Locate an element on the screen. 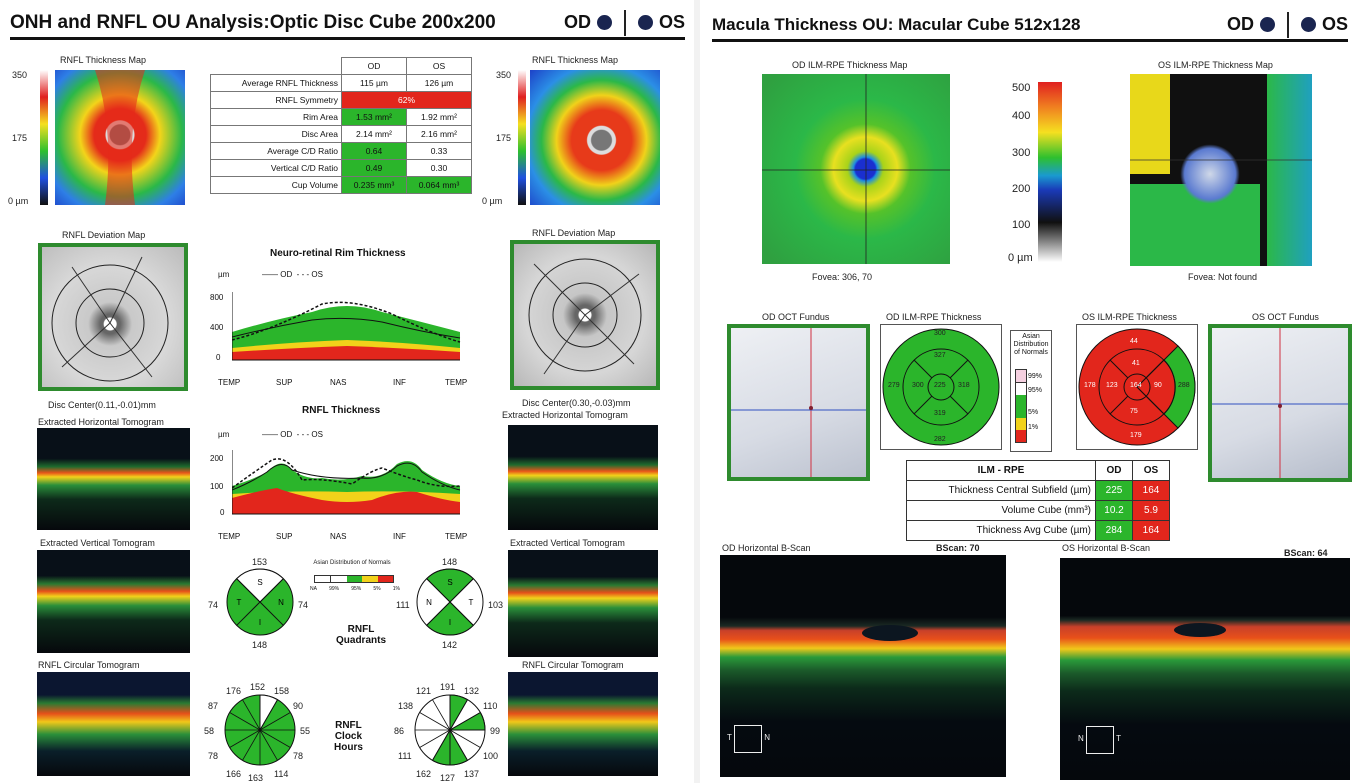 This screenshot has width=1354, height=783. od-oct-fundus is located at coordinates (798, 402).